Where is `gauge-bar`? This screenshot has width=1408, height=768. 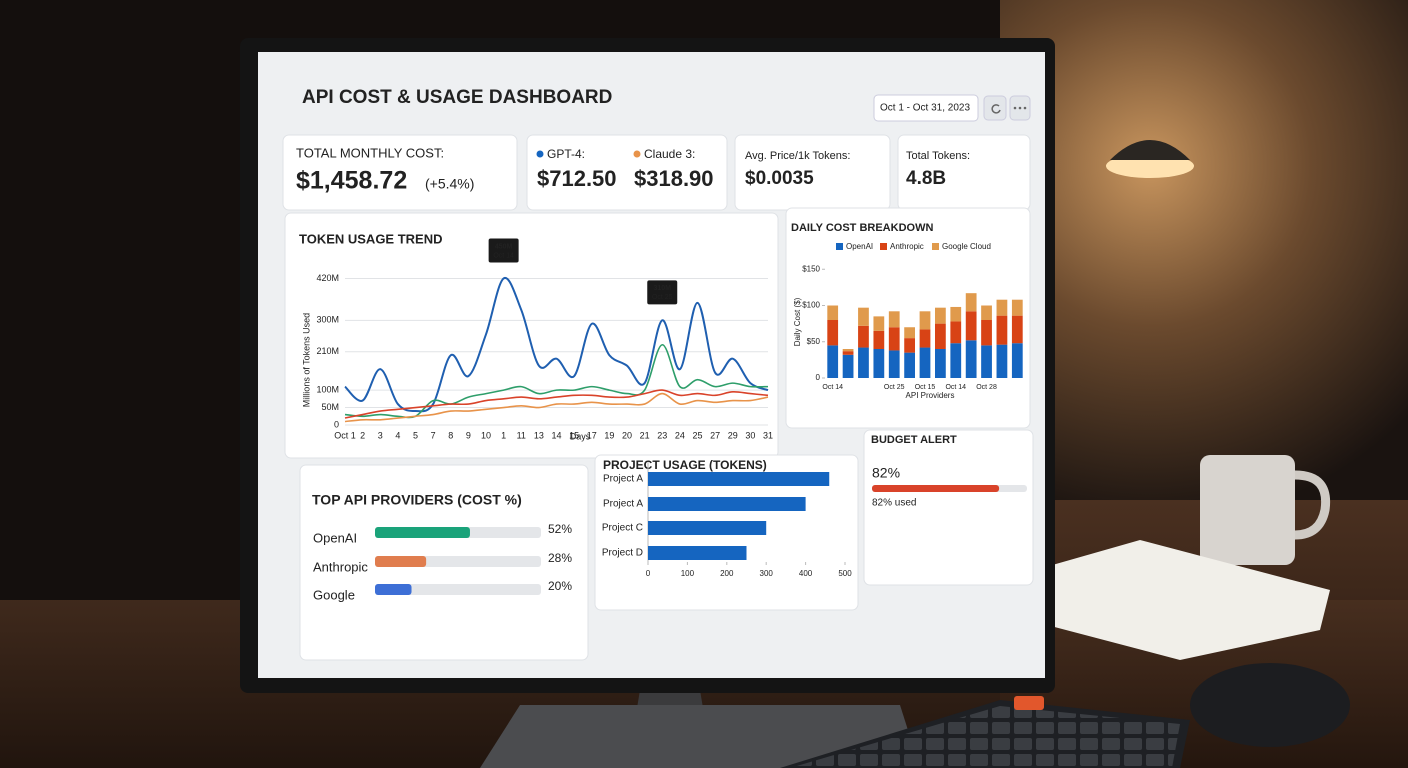
gauge-bar is located at coordinates (936, 488).